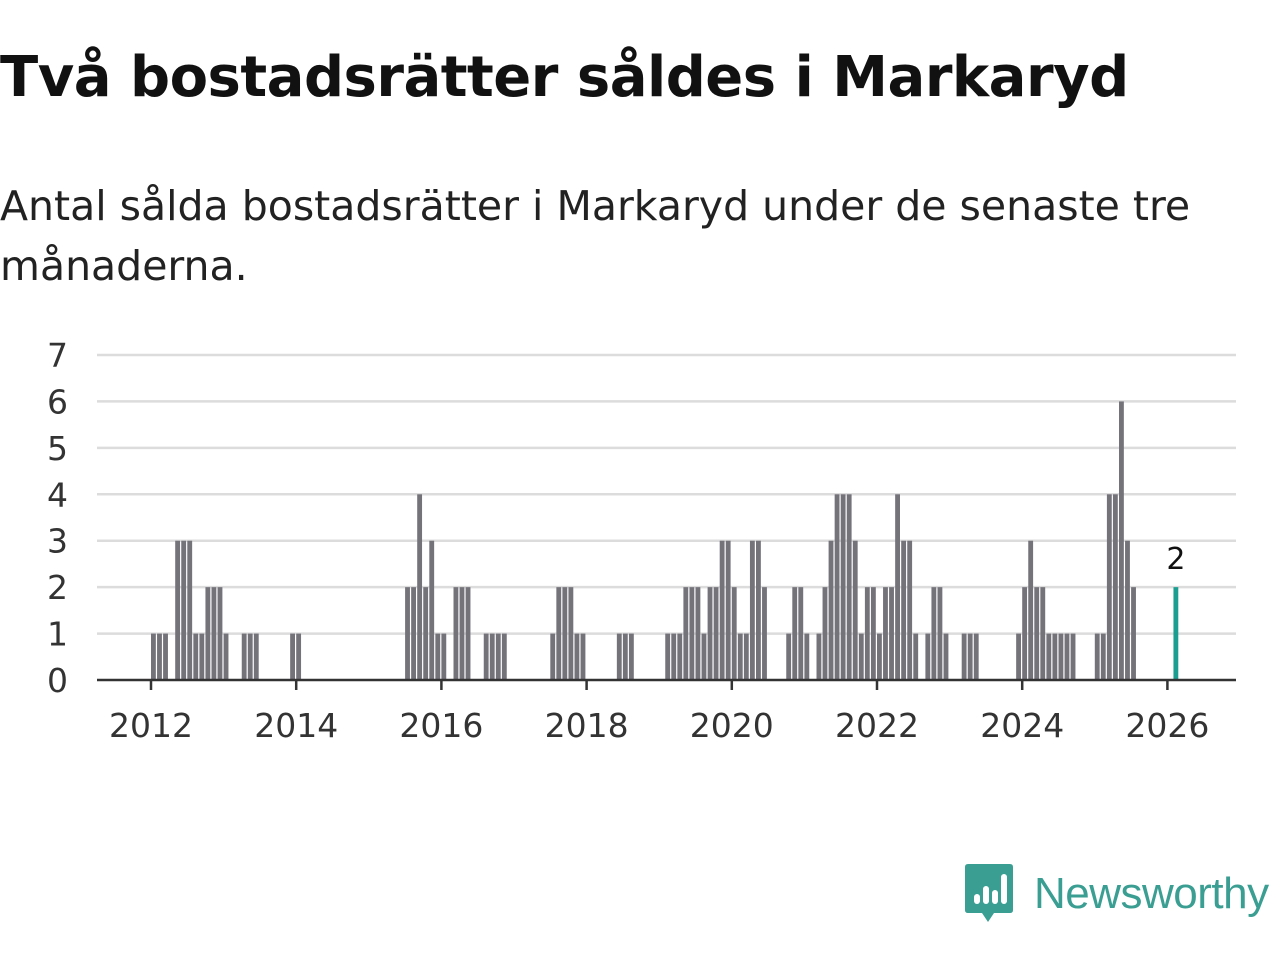 This screenshot has width=1280, height=960. I want to click on y-tick-label: 1, so click(57, 634).